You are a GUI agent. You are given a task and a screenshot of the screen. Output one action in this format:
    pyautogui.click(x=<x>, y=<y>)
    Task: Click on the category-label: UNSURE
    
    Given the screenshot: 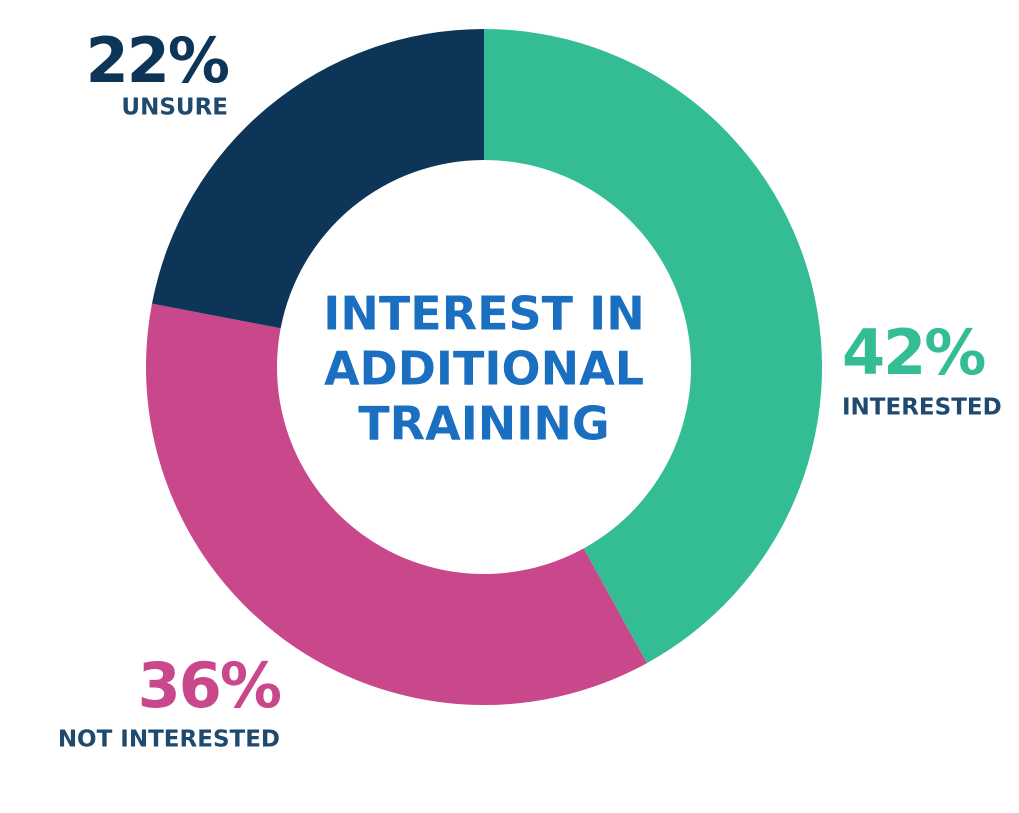 What is the action you would take?
    pyautogui.click(x=174, y=108)
    